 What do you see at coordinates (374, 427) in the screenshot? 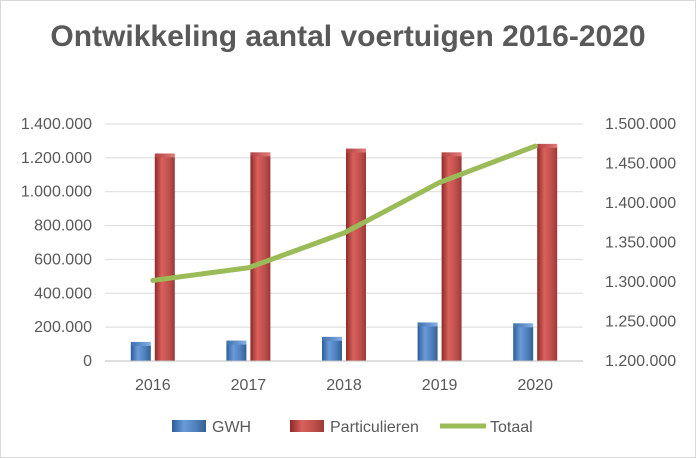
I see `legend-label-particulieren: Particulieren` at bounding box center [374, 427].